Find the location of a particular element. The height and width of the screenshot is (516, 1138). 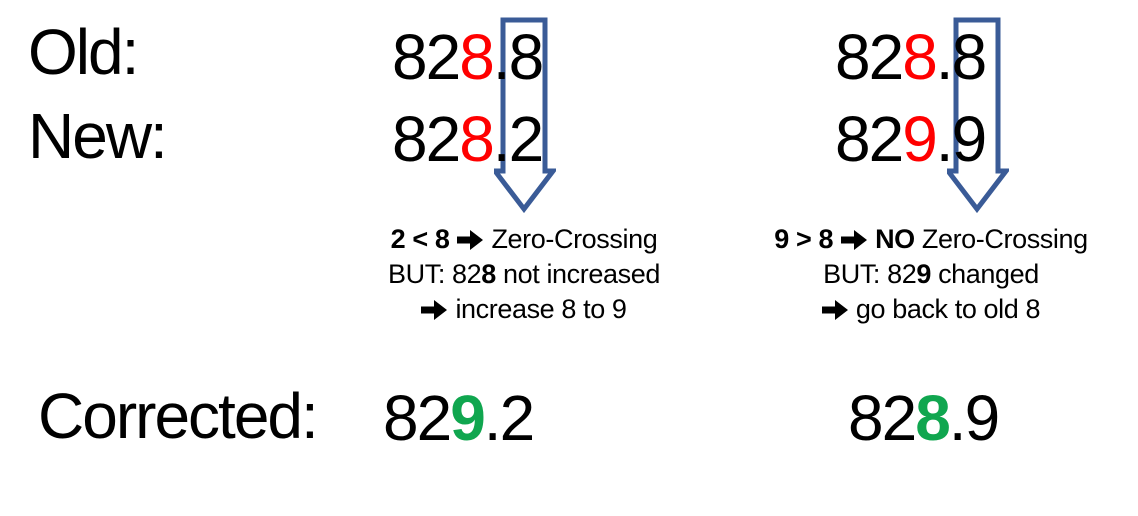

old-value-left: 828.8 is located at coordinates (468, 57).